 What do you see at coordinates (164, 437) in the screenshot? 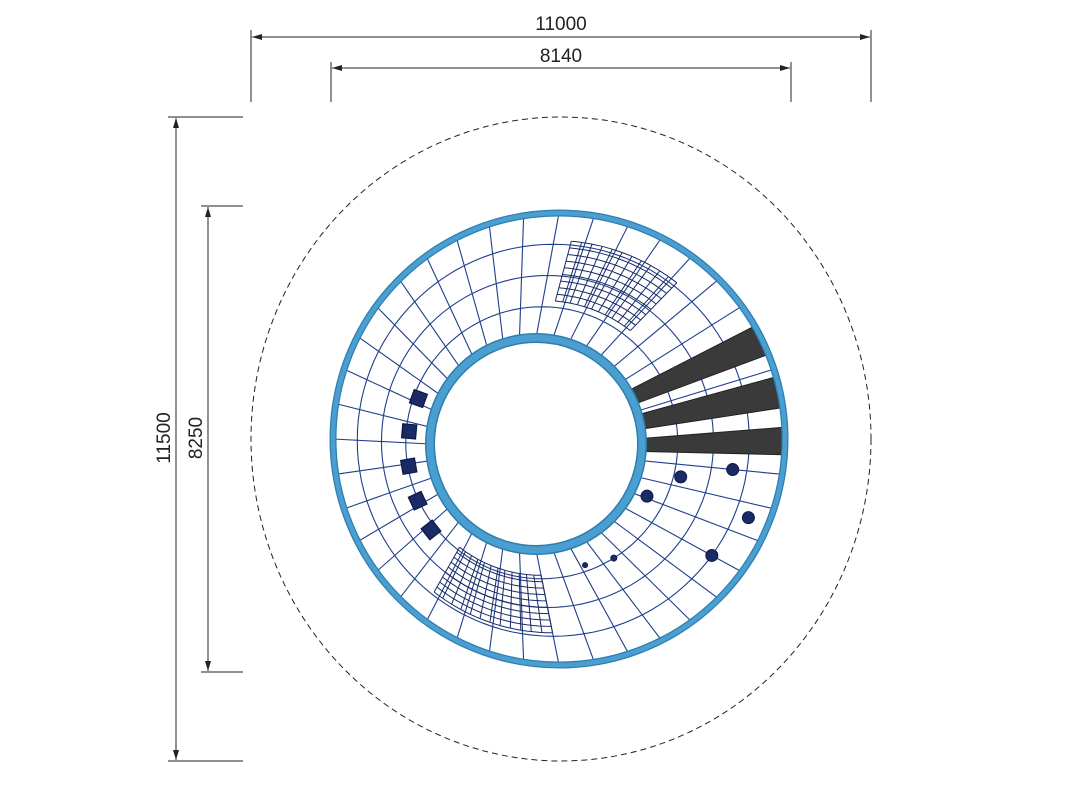
I see `dimension-label-overall-height: 11500` at bounding box center [164, 437].